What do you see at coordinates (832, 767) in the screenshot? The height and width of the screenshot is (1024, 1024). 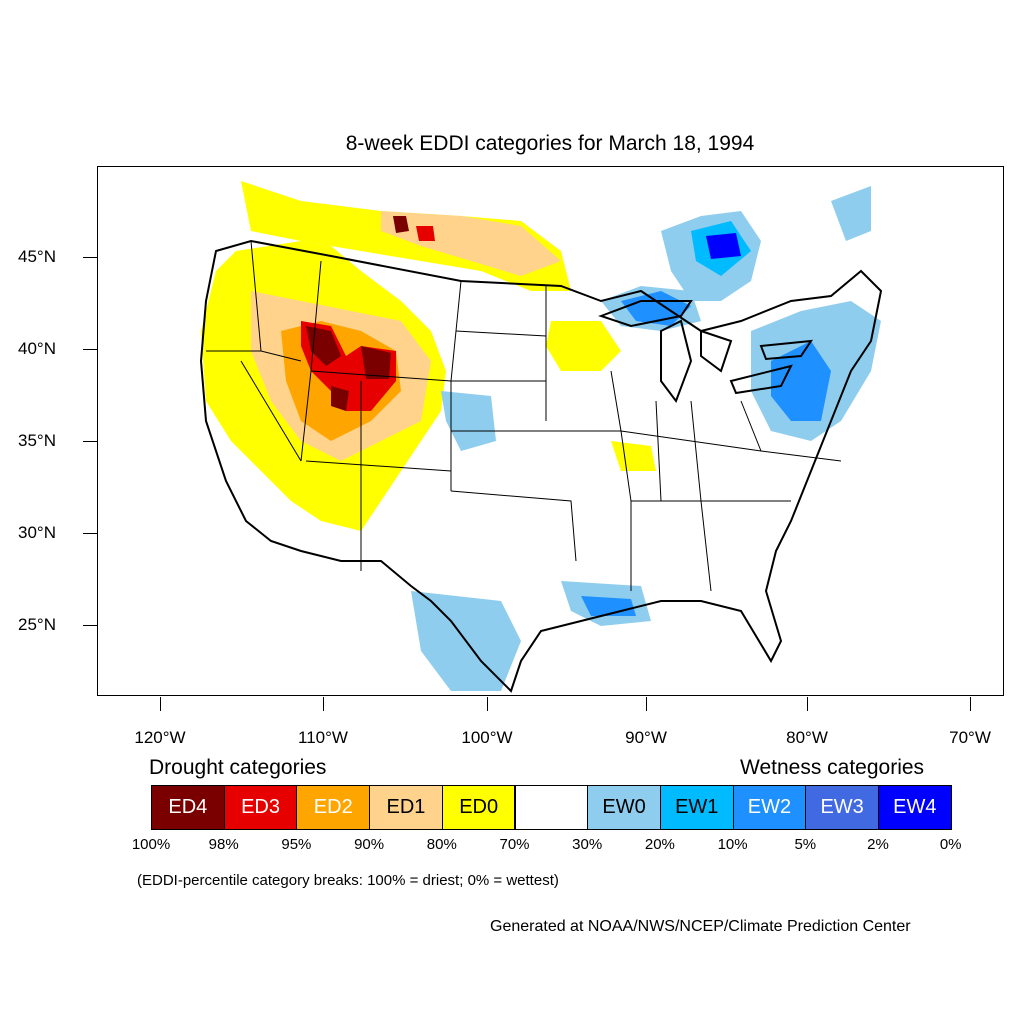 I see `wetness-heading: Wetness categories` at bounding box center [832, 767].